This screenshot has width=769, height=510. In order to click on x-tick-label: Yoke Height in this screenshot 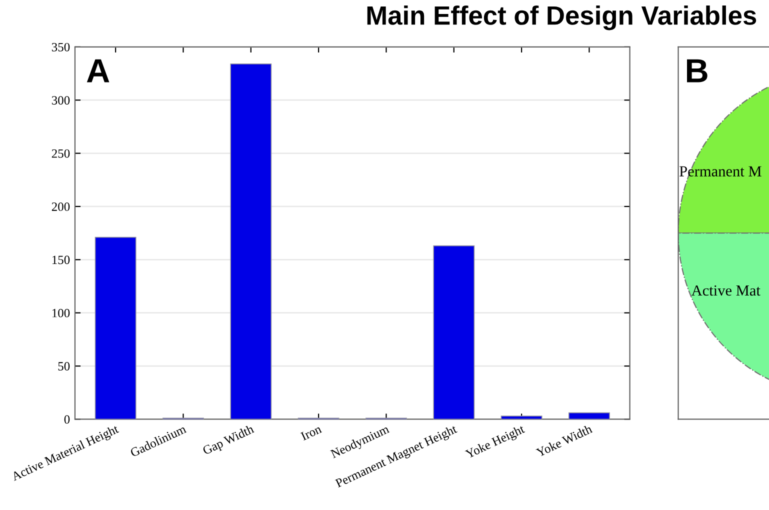, I will do `click(495, 442)`.